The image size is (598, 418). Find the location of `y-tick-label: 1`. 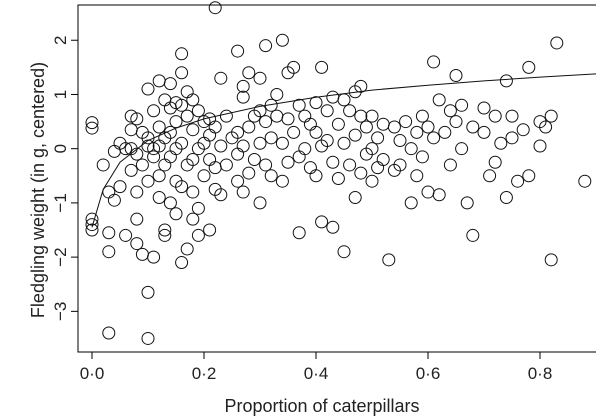

y-tick-label: 1 is located at coordinates (60, 94).